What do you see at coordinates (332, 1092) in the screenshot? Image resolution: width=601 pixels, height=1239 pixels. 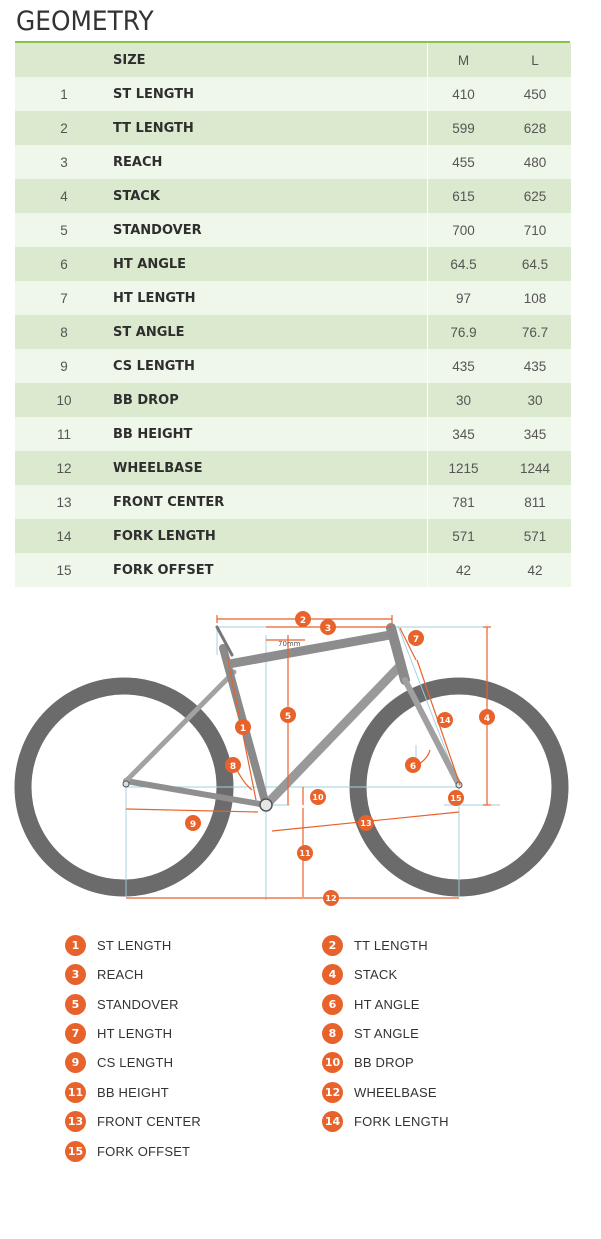 I see `legend-badge: 12` at bounding box center [332, 1092].